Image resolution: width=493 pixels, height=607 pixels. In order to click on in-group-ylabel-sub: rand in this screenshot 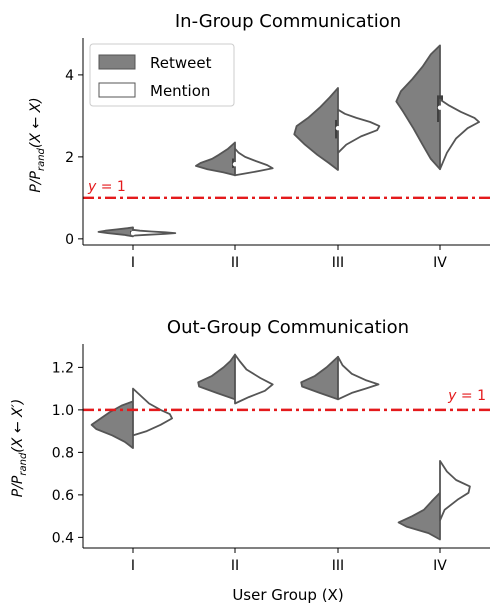, I will do `click(41, 159)`.